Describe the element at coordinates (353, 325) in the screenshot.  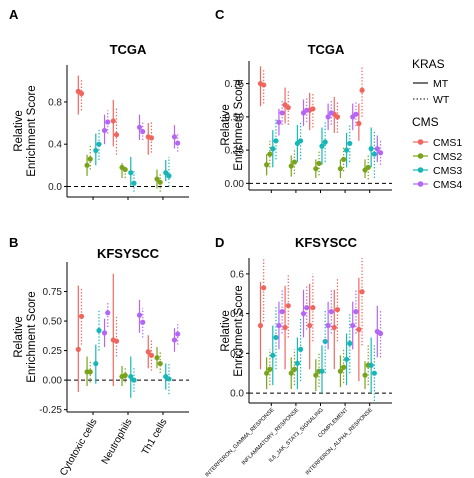
I see `panel-d-cms4-mt-cat3-point` at that location.